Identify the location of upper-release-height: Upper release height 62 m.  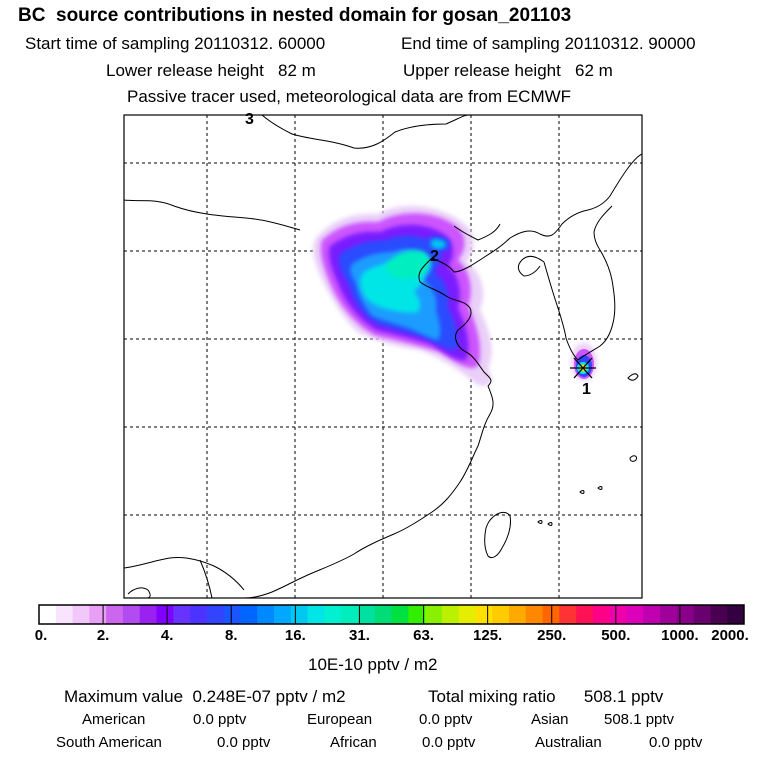
(508, 70).